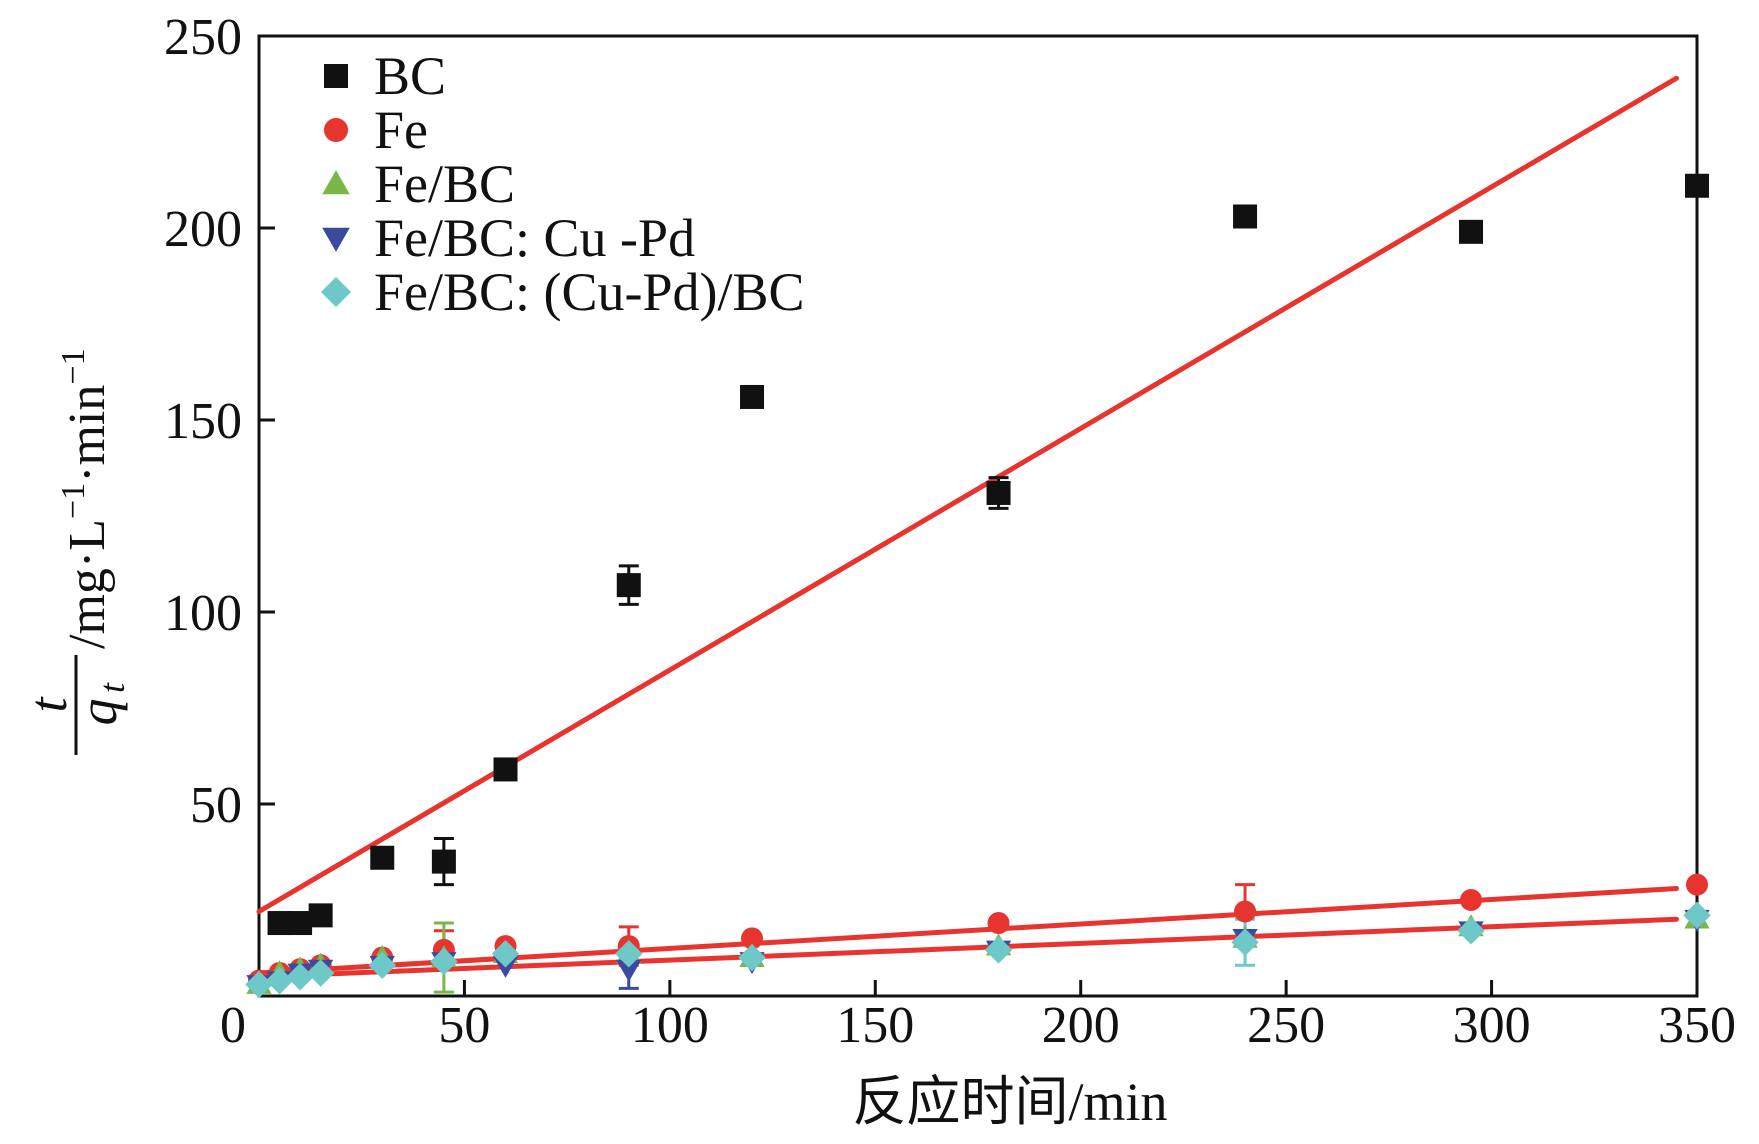  Describe the element at coordinates (73, 501) in the screenshot. I see `y-axis-units-exp: −1` at that location.